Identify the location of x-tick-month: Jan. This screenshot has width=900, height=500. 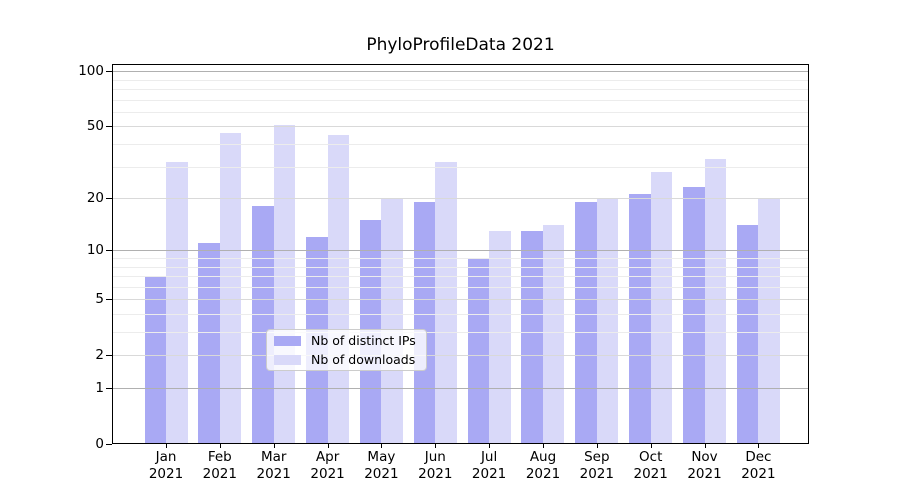
(166, 457).